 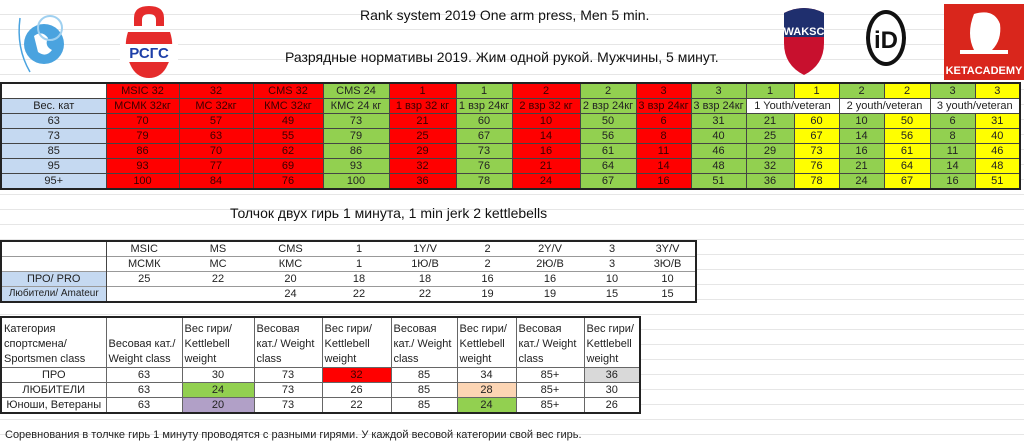 What do you see at coordinates (486, 374) in the screenshot?
I see `value-cell: 34` at bounding box center [486, 374].